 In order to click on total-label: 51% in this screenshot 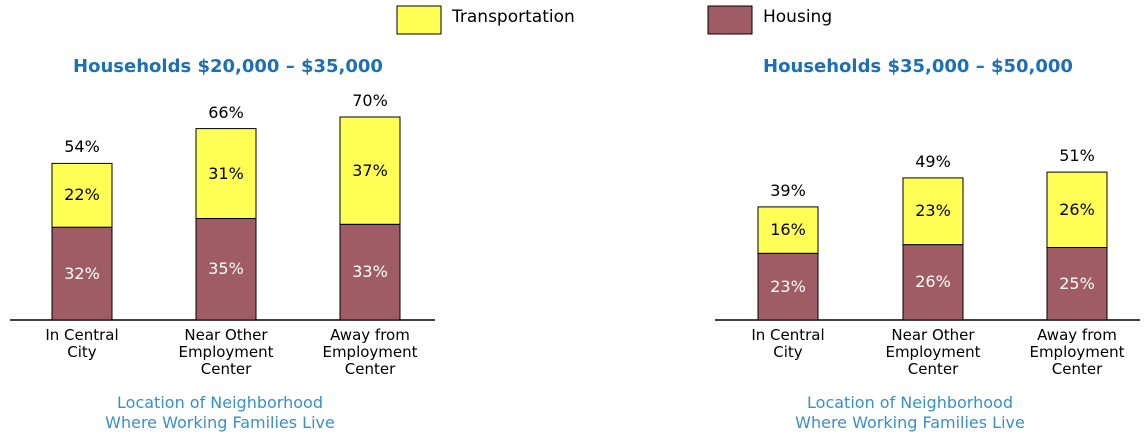, I will do `click(1077, 156)`.